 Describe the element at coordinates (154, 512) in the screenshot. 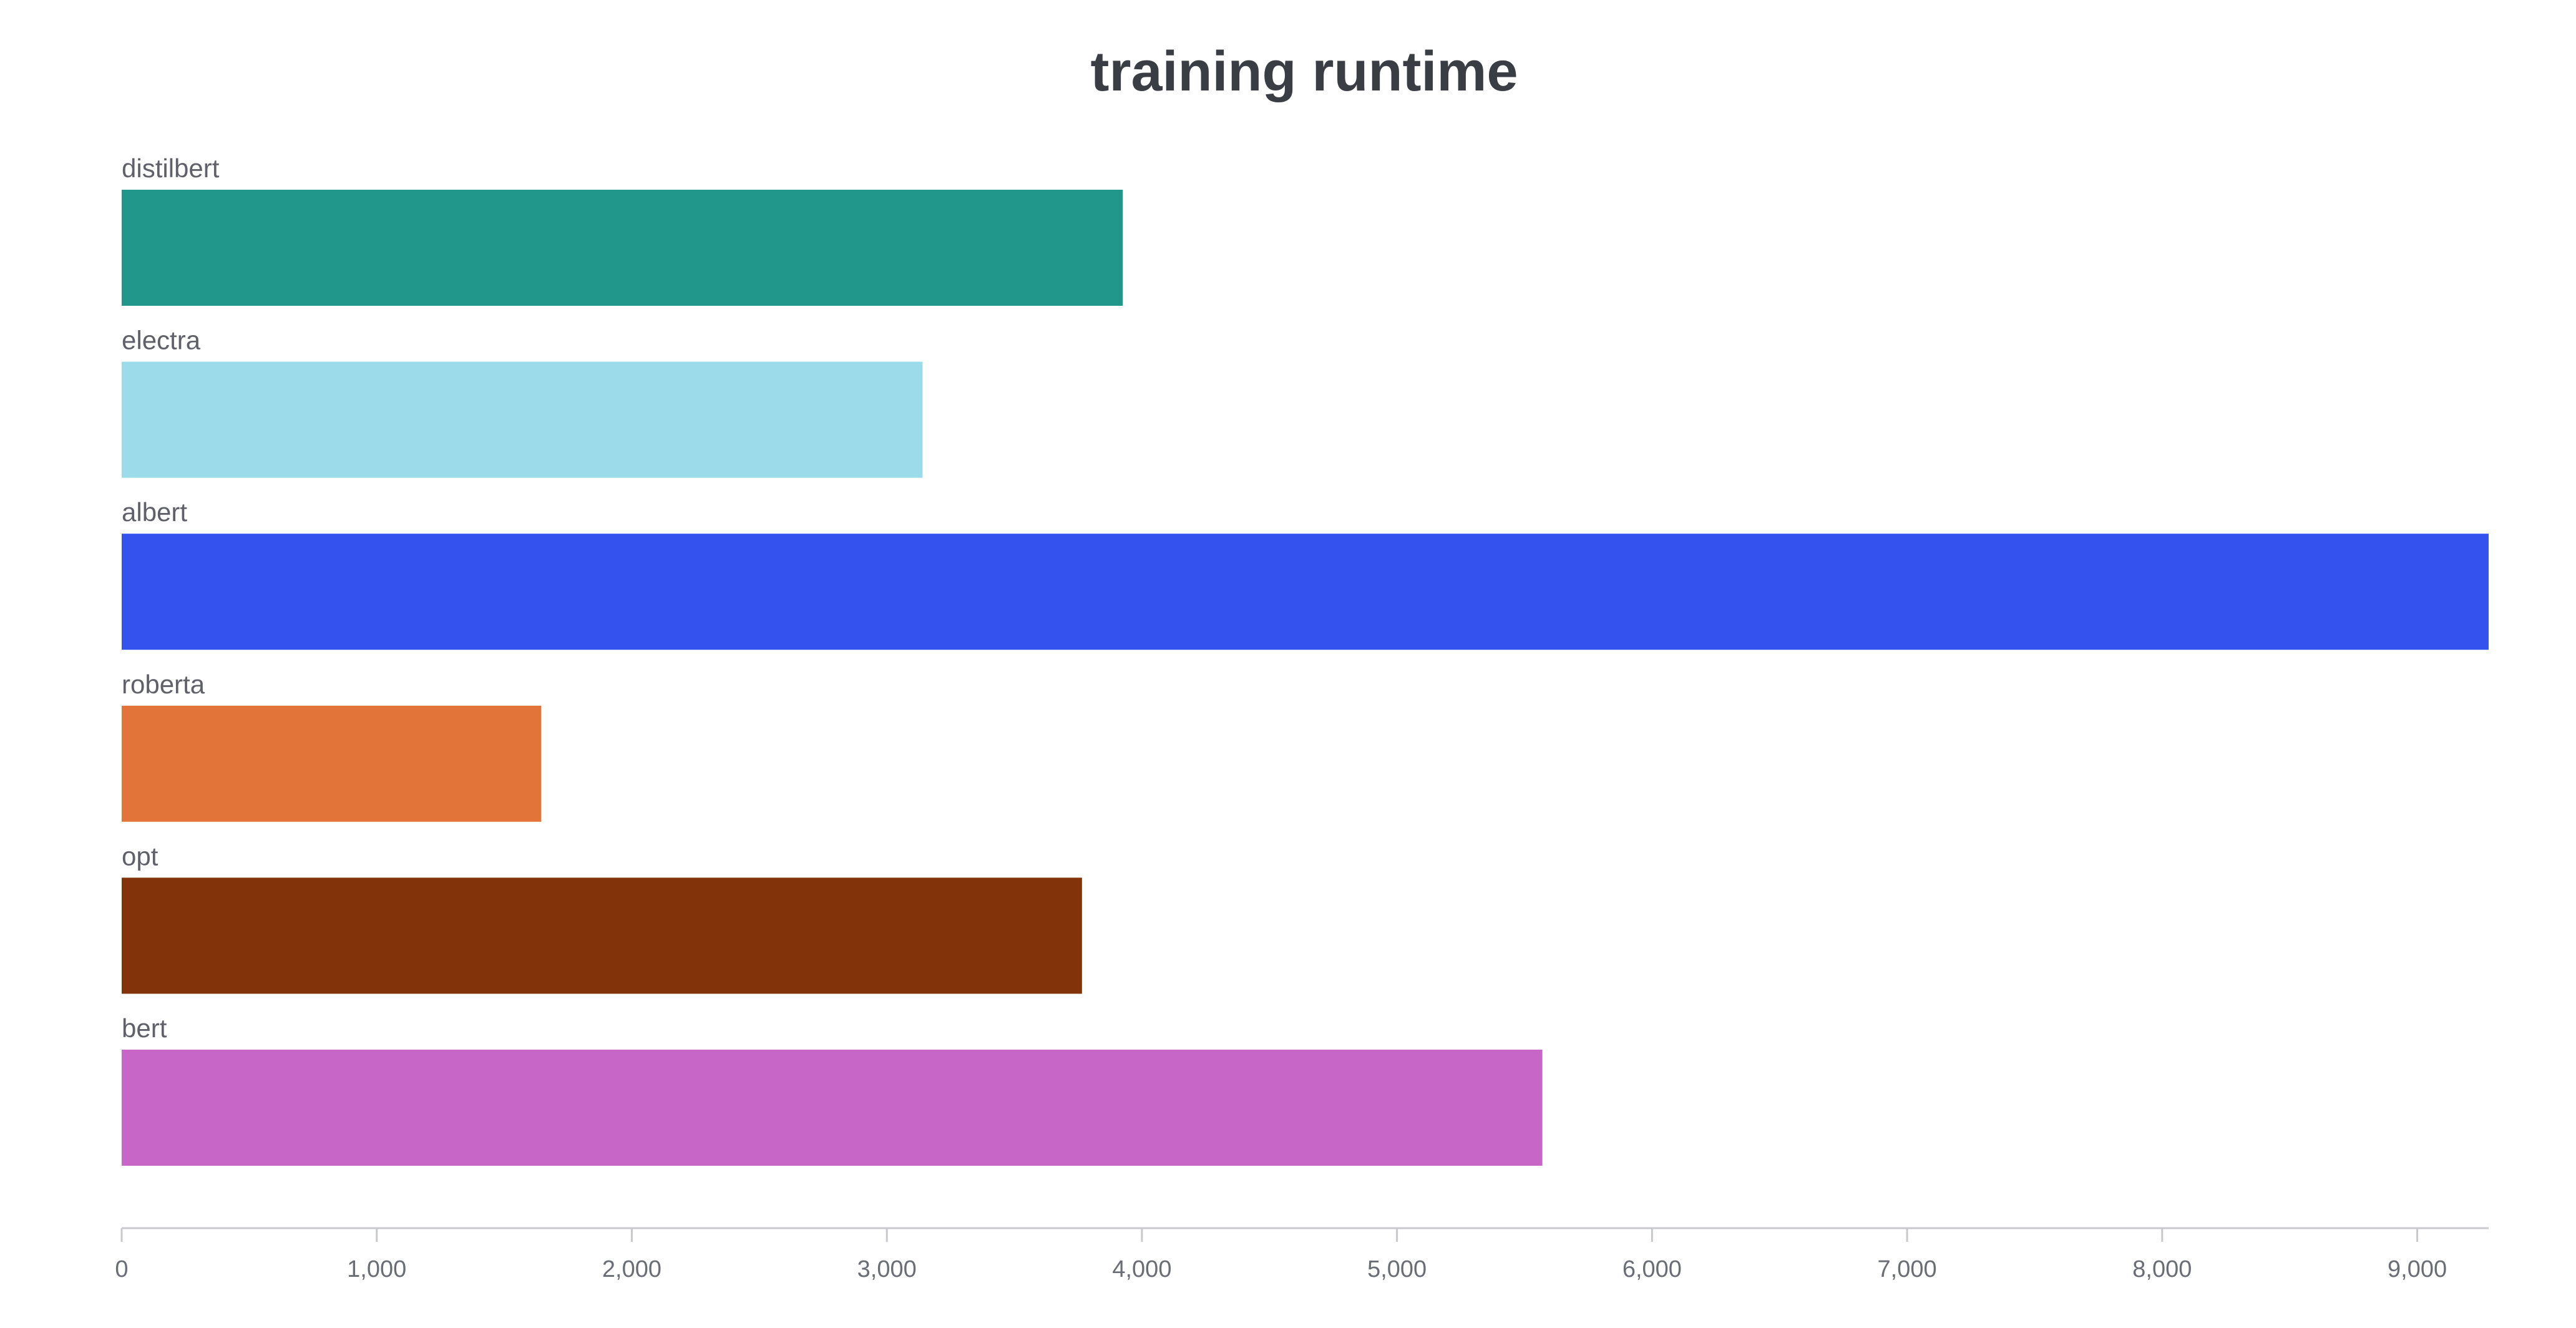

I see `bar-label-albert: albert` at that location.